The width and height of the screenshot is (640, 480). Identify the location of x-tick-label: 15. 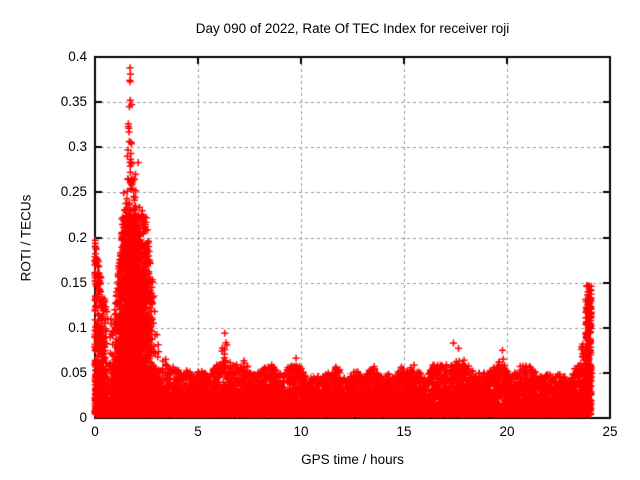
(404, 431).